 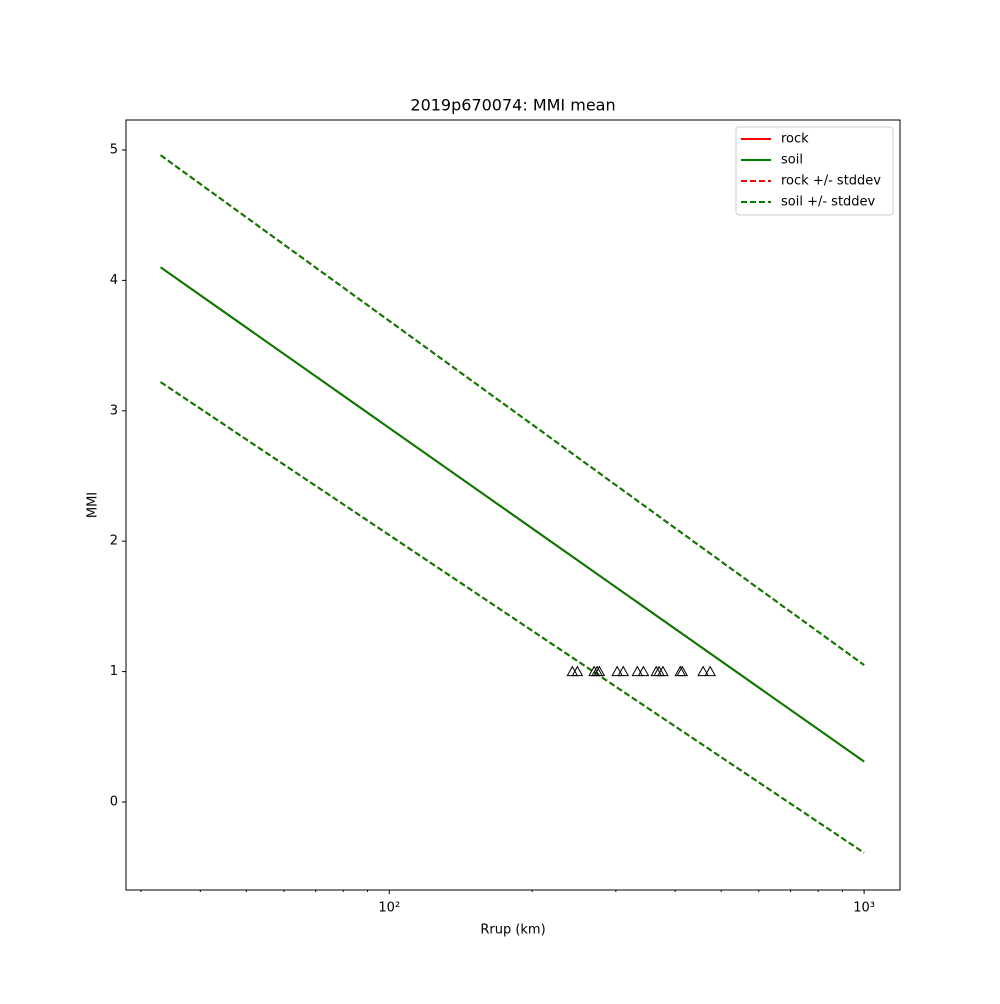 What do you see at coordinates (114, 541) in the screenshot?
I see `y-tick-label: 2` at bounding box center [114, 541].